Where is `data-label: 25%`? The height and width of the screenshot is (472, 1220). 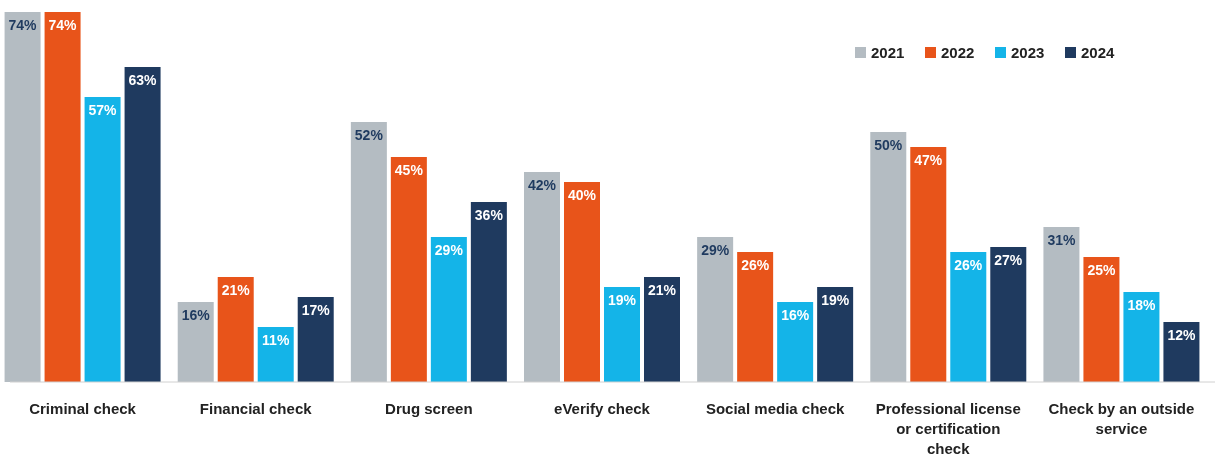 data-label: 25% is located at coordinates (1101, 270).